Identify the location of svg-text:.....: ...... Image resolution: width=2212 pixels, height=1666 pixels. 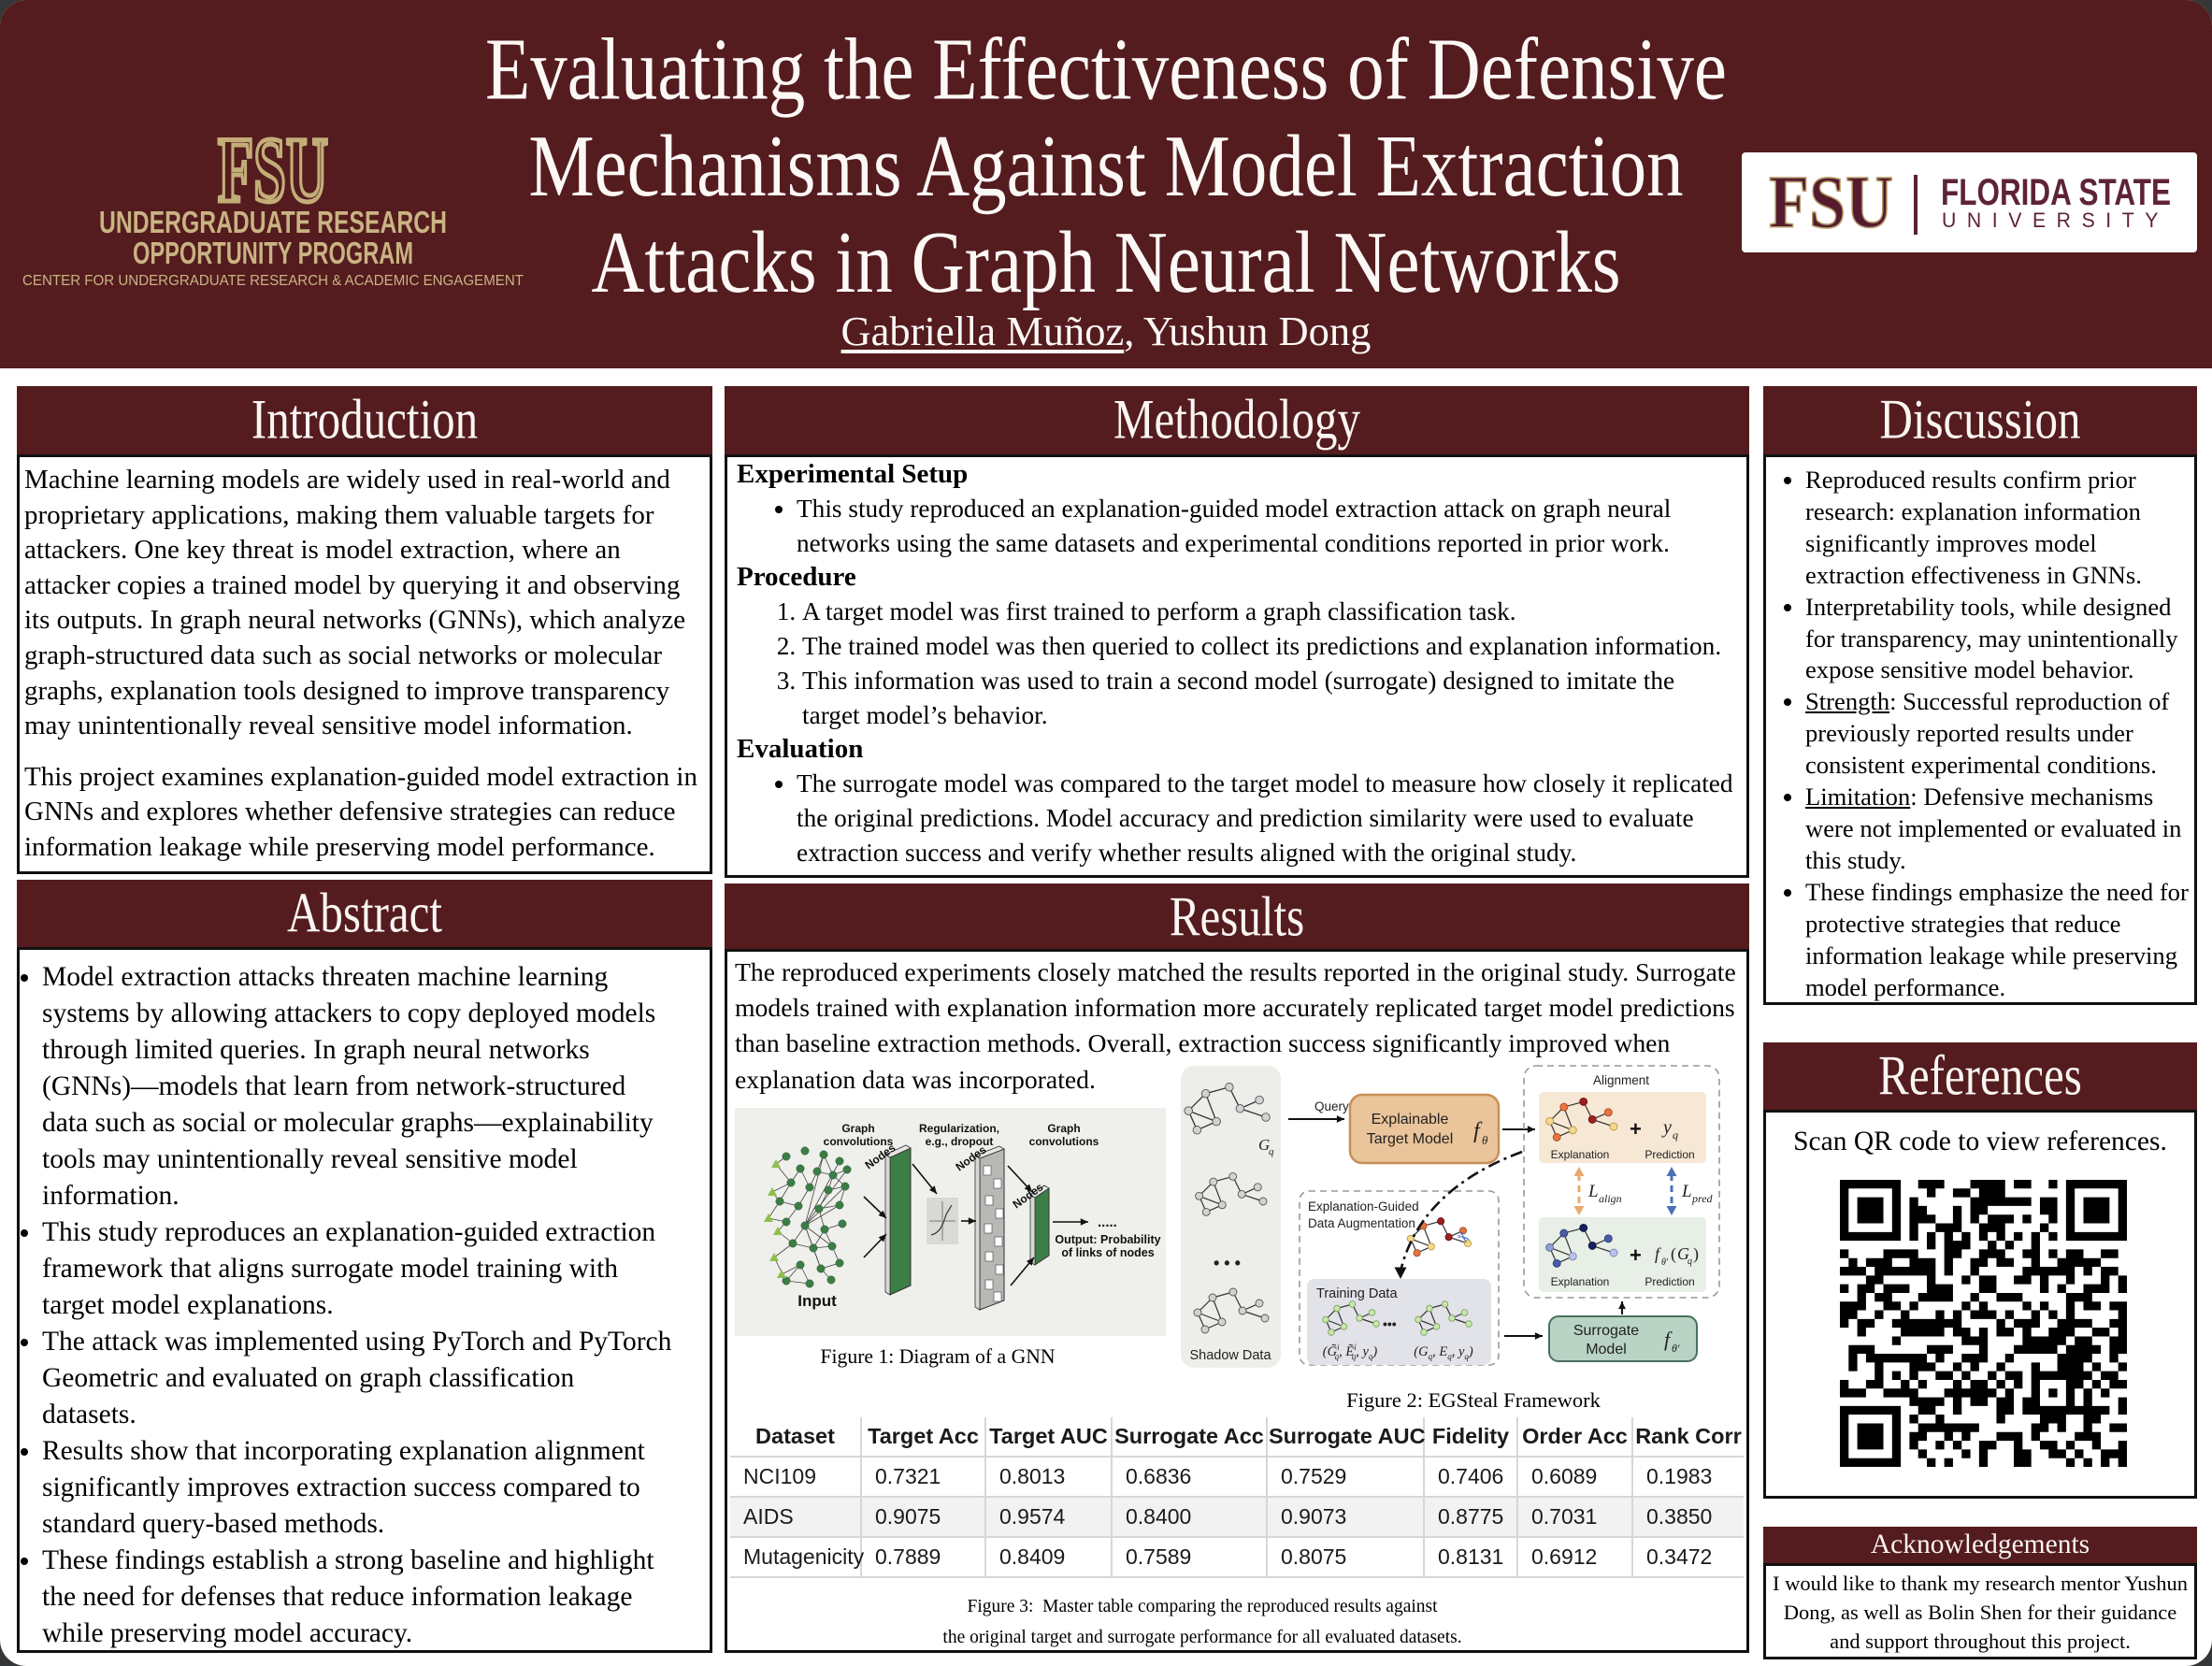
(1107, 1222).